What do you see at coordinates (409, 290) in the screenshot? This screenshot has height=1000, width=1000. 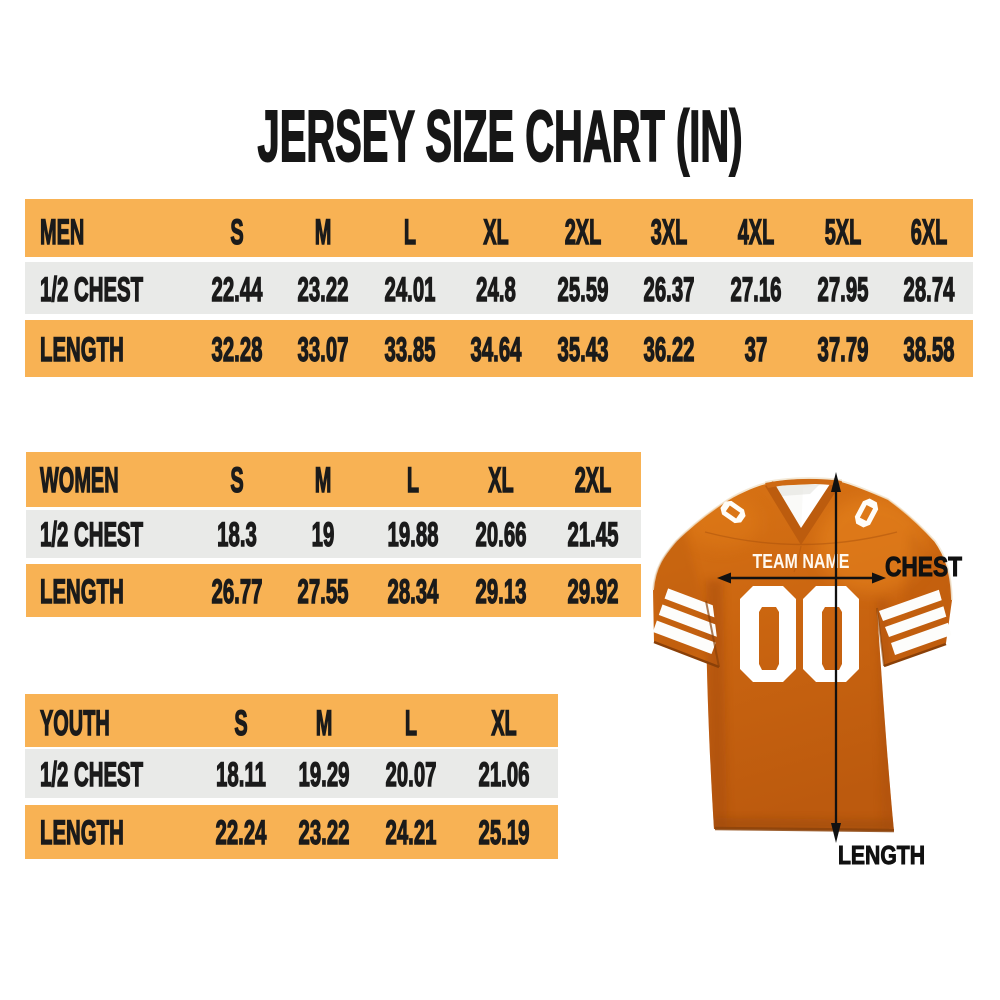 I see `svg-text: 24.01` at bounding box center [409, 290].